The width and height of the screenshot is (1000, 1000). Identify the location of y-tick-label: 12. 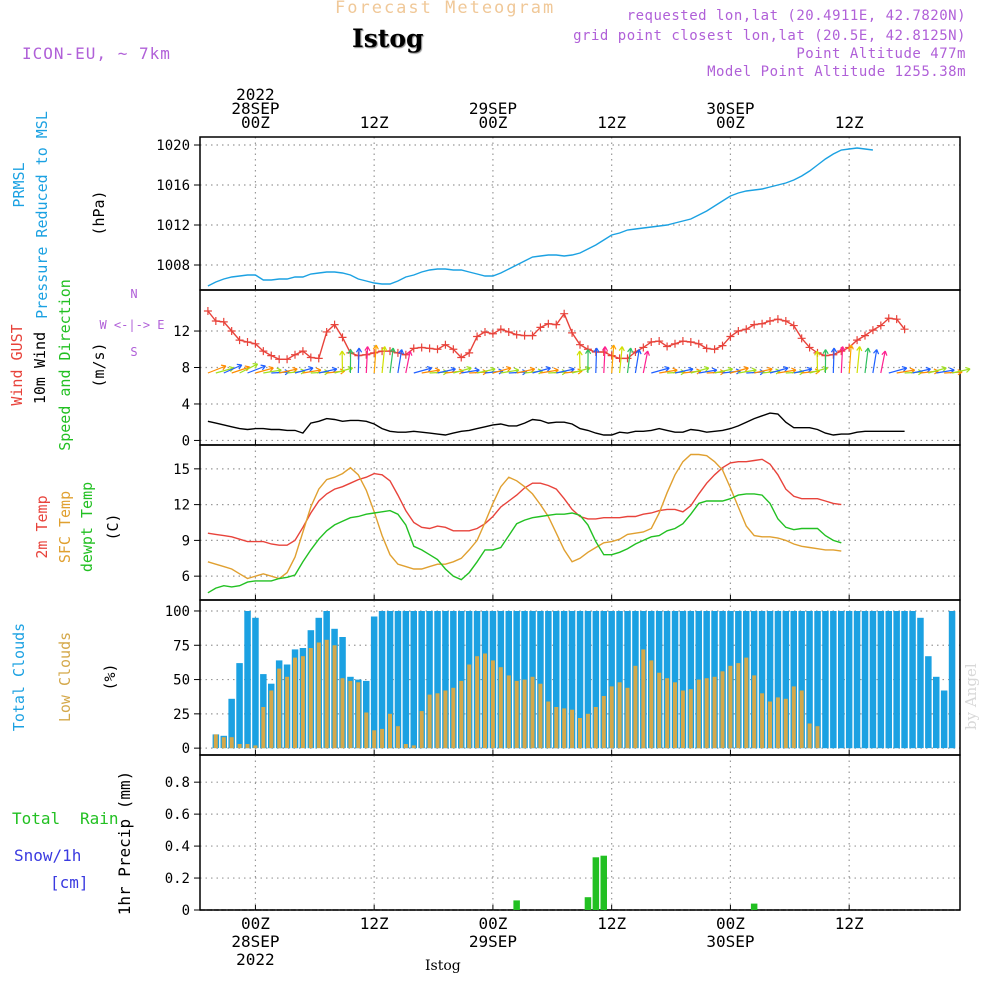
(181, 506).